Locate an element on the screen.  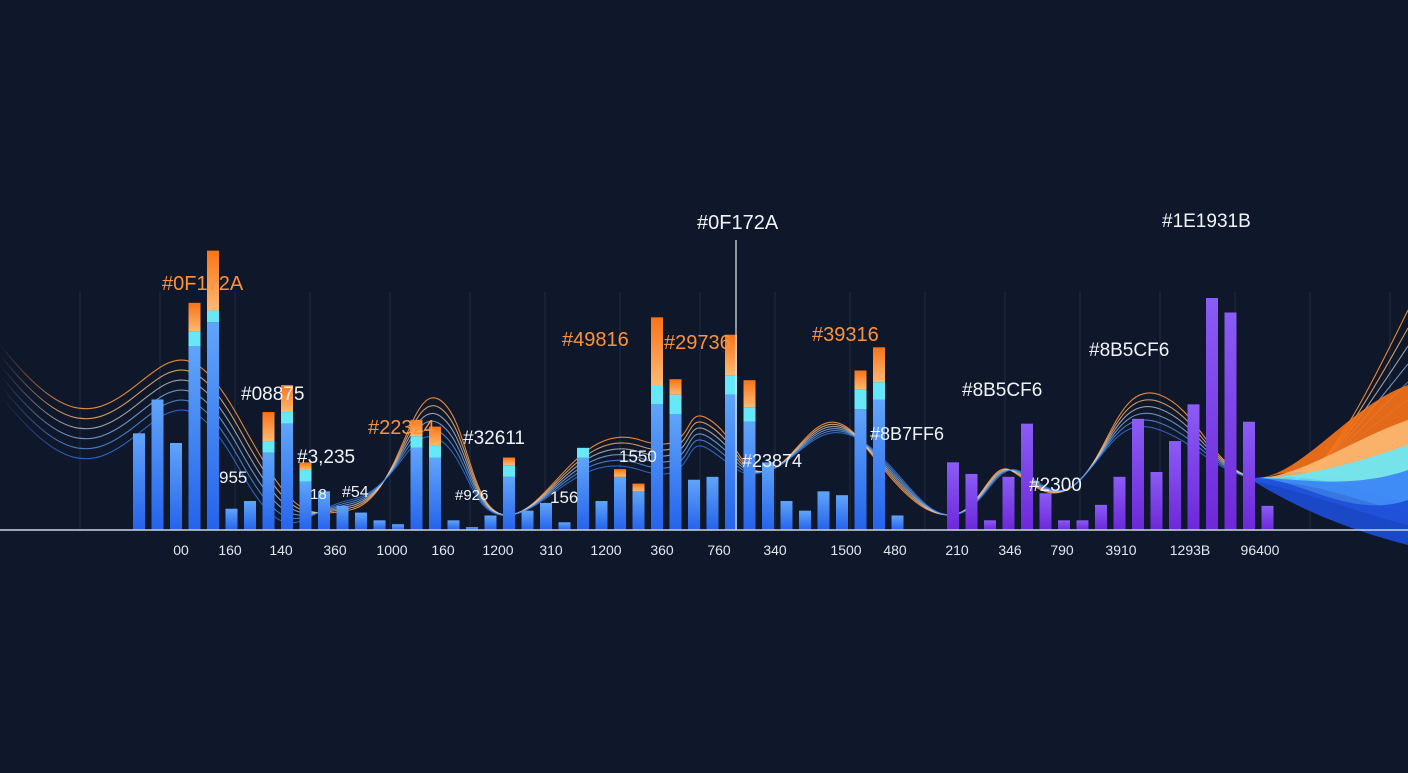
annotation-label: #3,235 is located at coordinates (326, 457).